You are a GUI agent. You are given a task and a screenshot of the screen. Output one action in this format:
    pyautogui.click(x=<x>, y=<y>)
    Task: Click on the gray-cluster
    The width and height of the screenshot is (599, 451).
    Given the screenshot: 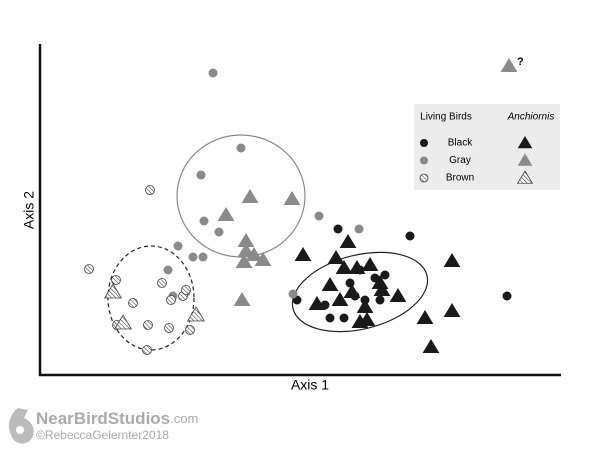 What is the action you would take?
    pyautogui.click(x=241, y=196)
    